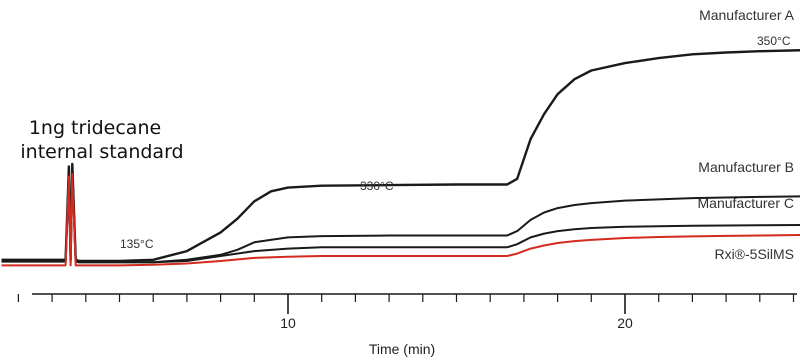 The height and width of the screenshot is (360, 800). I want to click on end-temp-label: 350°C, so click(774, 41).